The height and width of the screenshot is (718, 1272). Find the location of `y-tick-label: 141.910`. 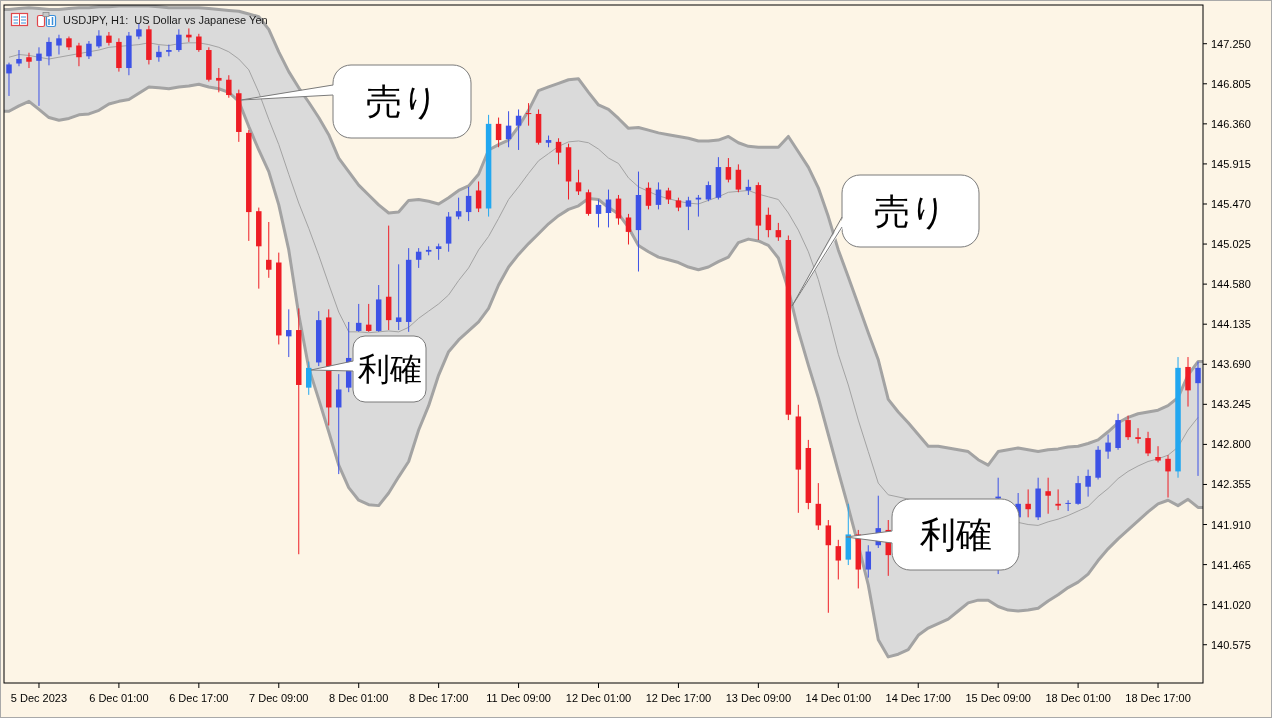

y-tick-label: 141.910 is located at coordinates (1231, 524).